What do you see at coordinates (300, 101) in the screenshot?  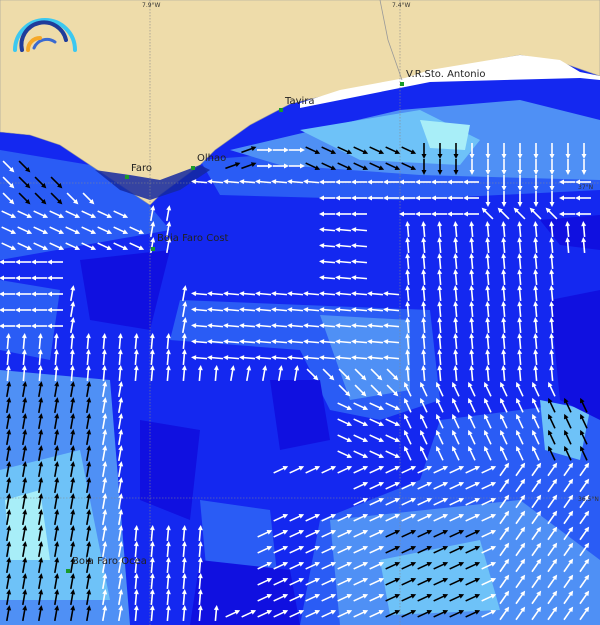 I see `place-tavira: Tavira` at bounding box center [300, 101].